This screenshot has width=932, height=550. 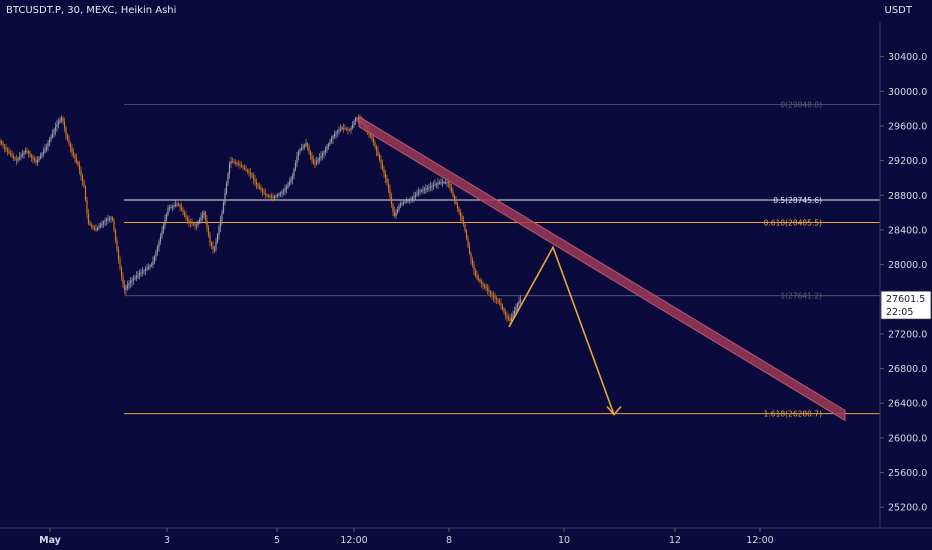 I want to click on projection-path, so click(x=561, y=330).